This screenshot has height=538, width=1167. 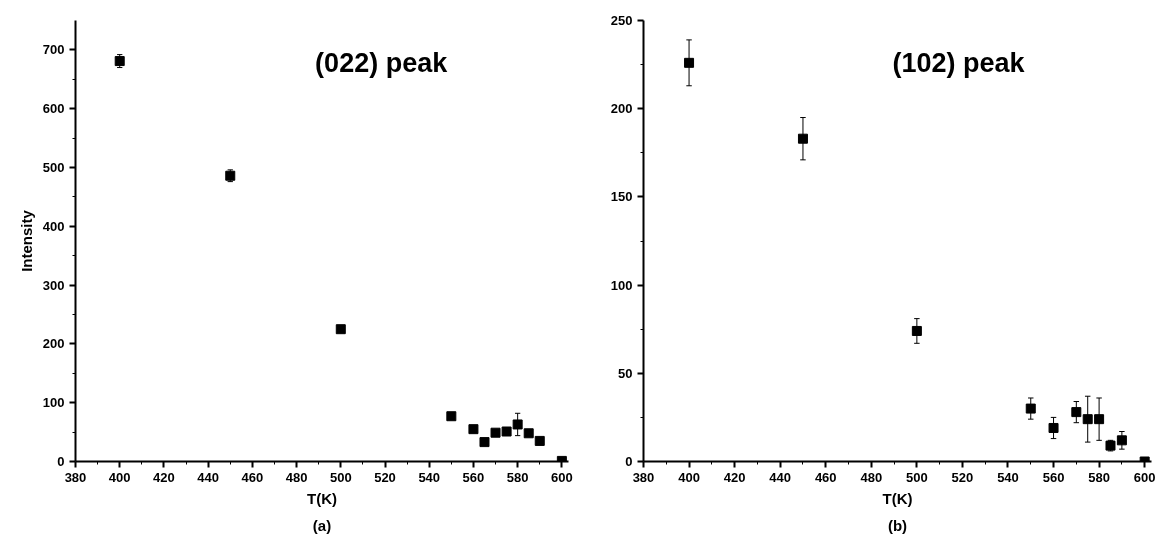 What do you see at coordinates (382, 62) in the screenshot?
I see `annotation: (022) peak` at bounding box center [382, 62].